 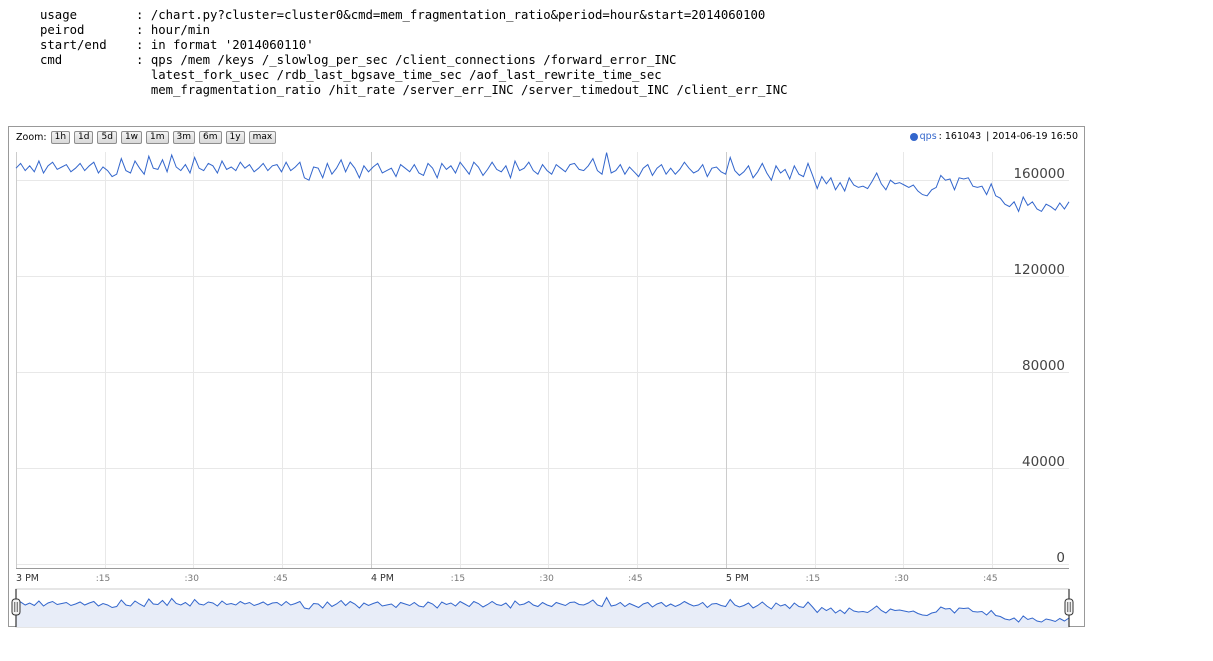 What do you see at coordinates (60, 137) in the screenshot?
I see `zoom-button-1h: 1h` at bounding box center [60, 137].